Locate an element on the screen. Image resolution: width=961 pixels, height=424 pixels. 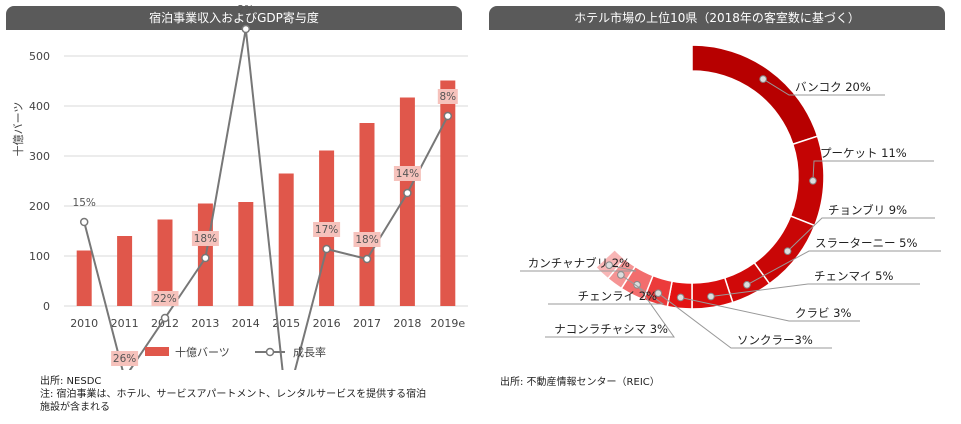
donut-slice is located at coordinates (807, 181).